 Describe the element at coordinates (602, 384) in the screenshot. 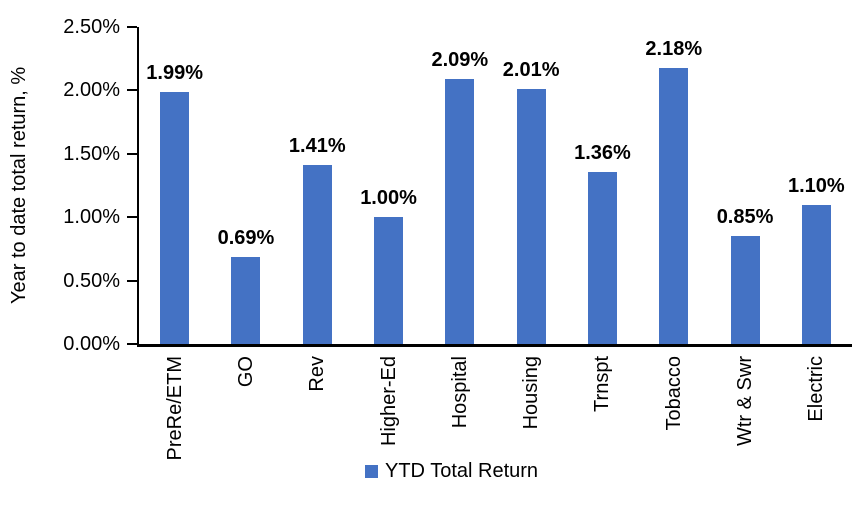

I see `x-category-label: Trnspt` at that location.